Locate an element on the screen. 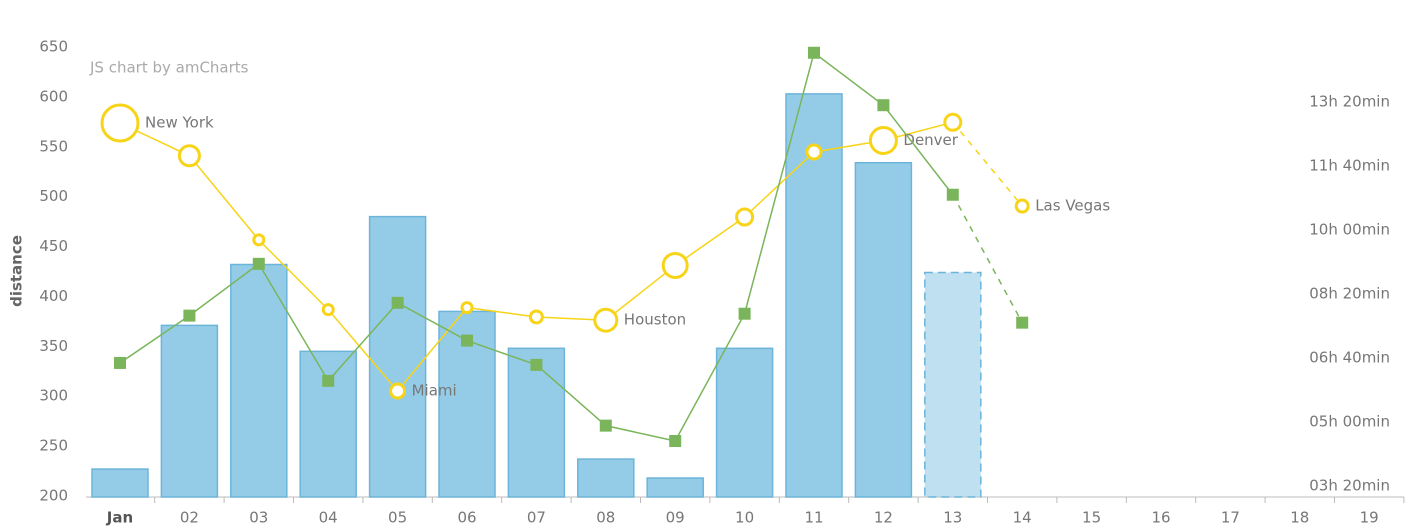 This screenshot has width=1414, height=529. y-tick-label: 600 is located at coordinates (53, 96).